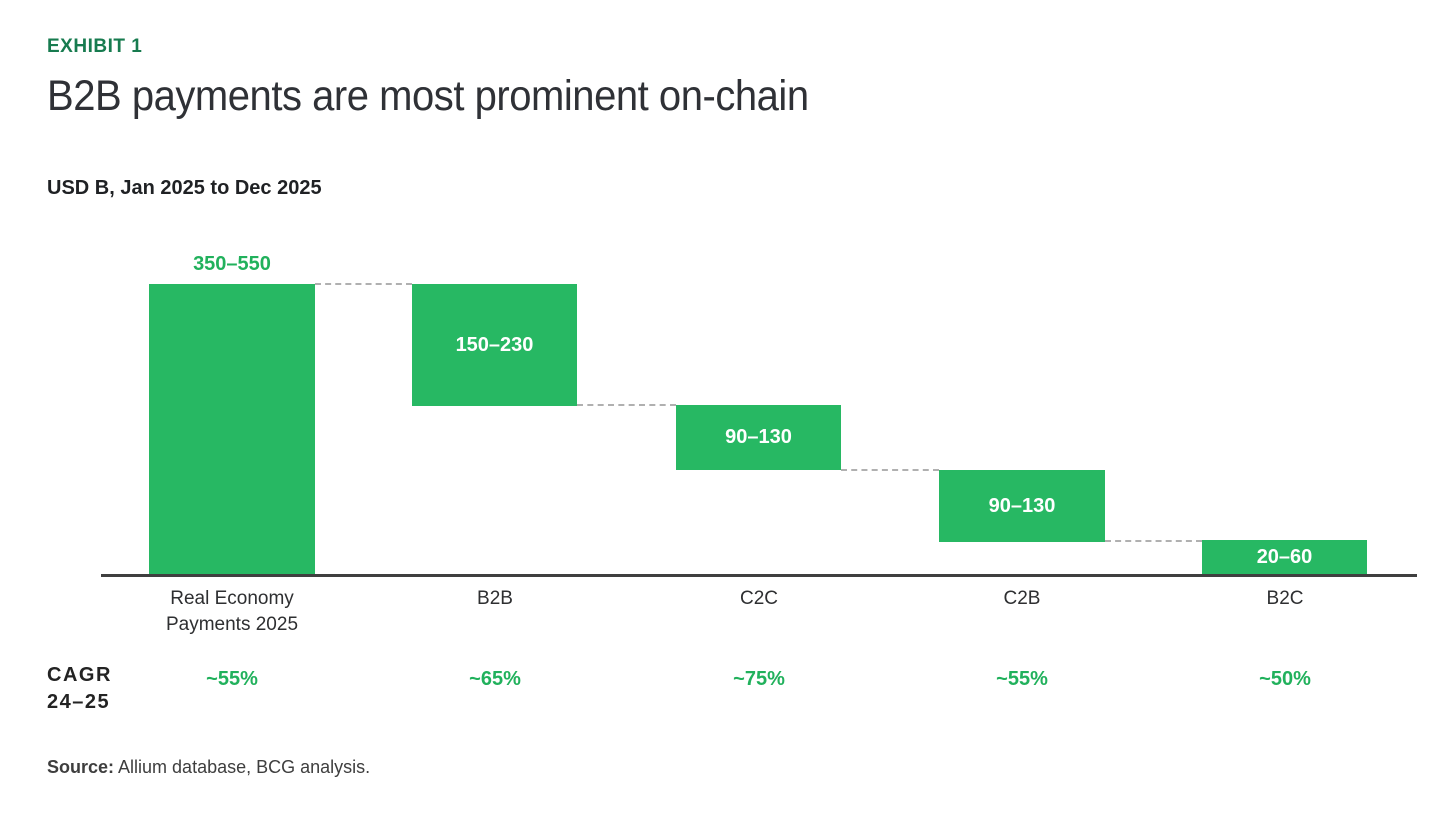  Describe the element at coordinates (242, 767) in the screenshot. I see `source-text: Allium database, BCG analysis.` at that location.